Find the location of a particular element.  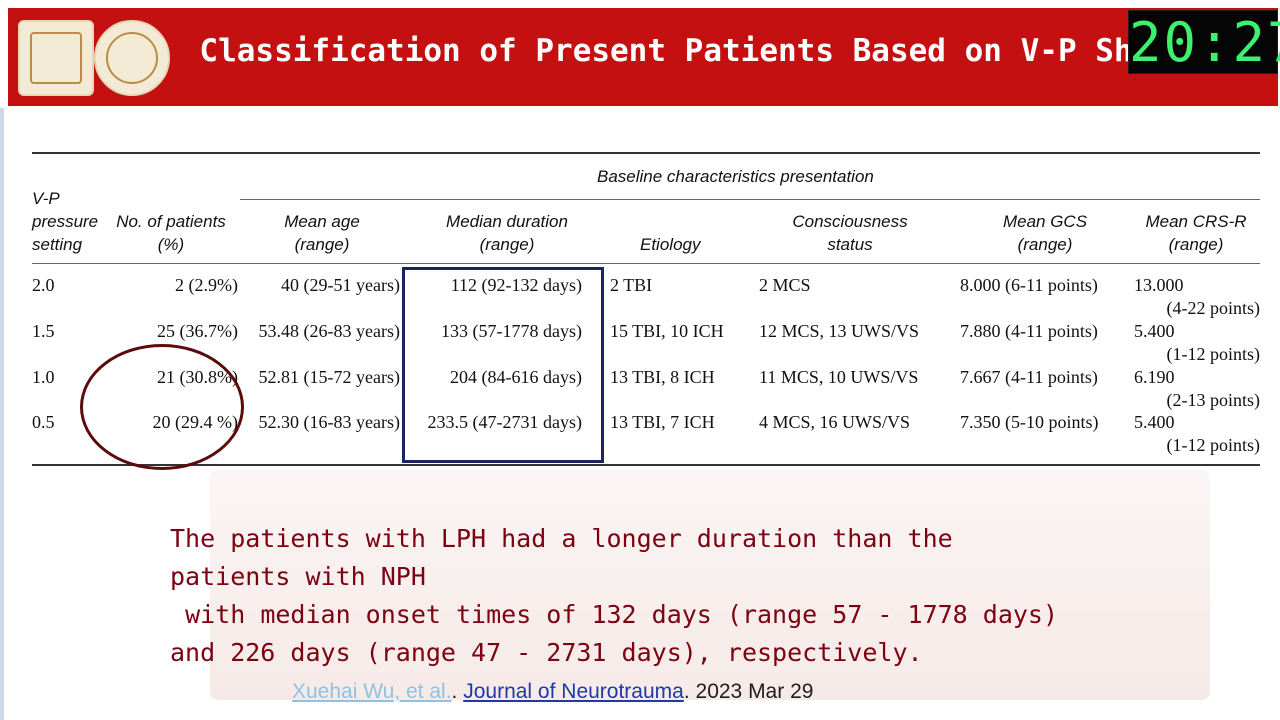

row-age: 53.48 (26-83 years) is located at coordinates (329, 331).